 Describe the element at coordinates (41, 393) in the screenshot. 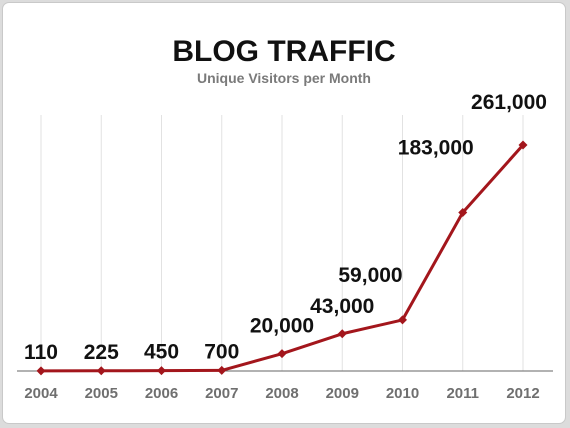

I see `x-tick-2004: 2004` at that location.